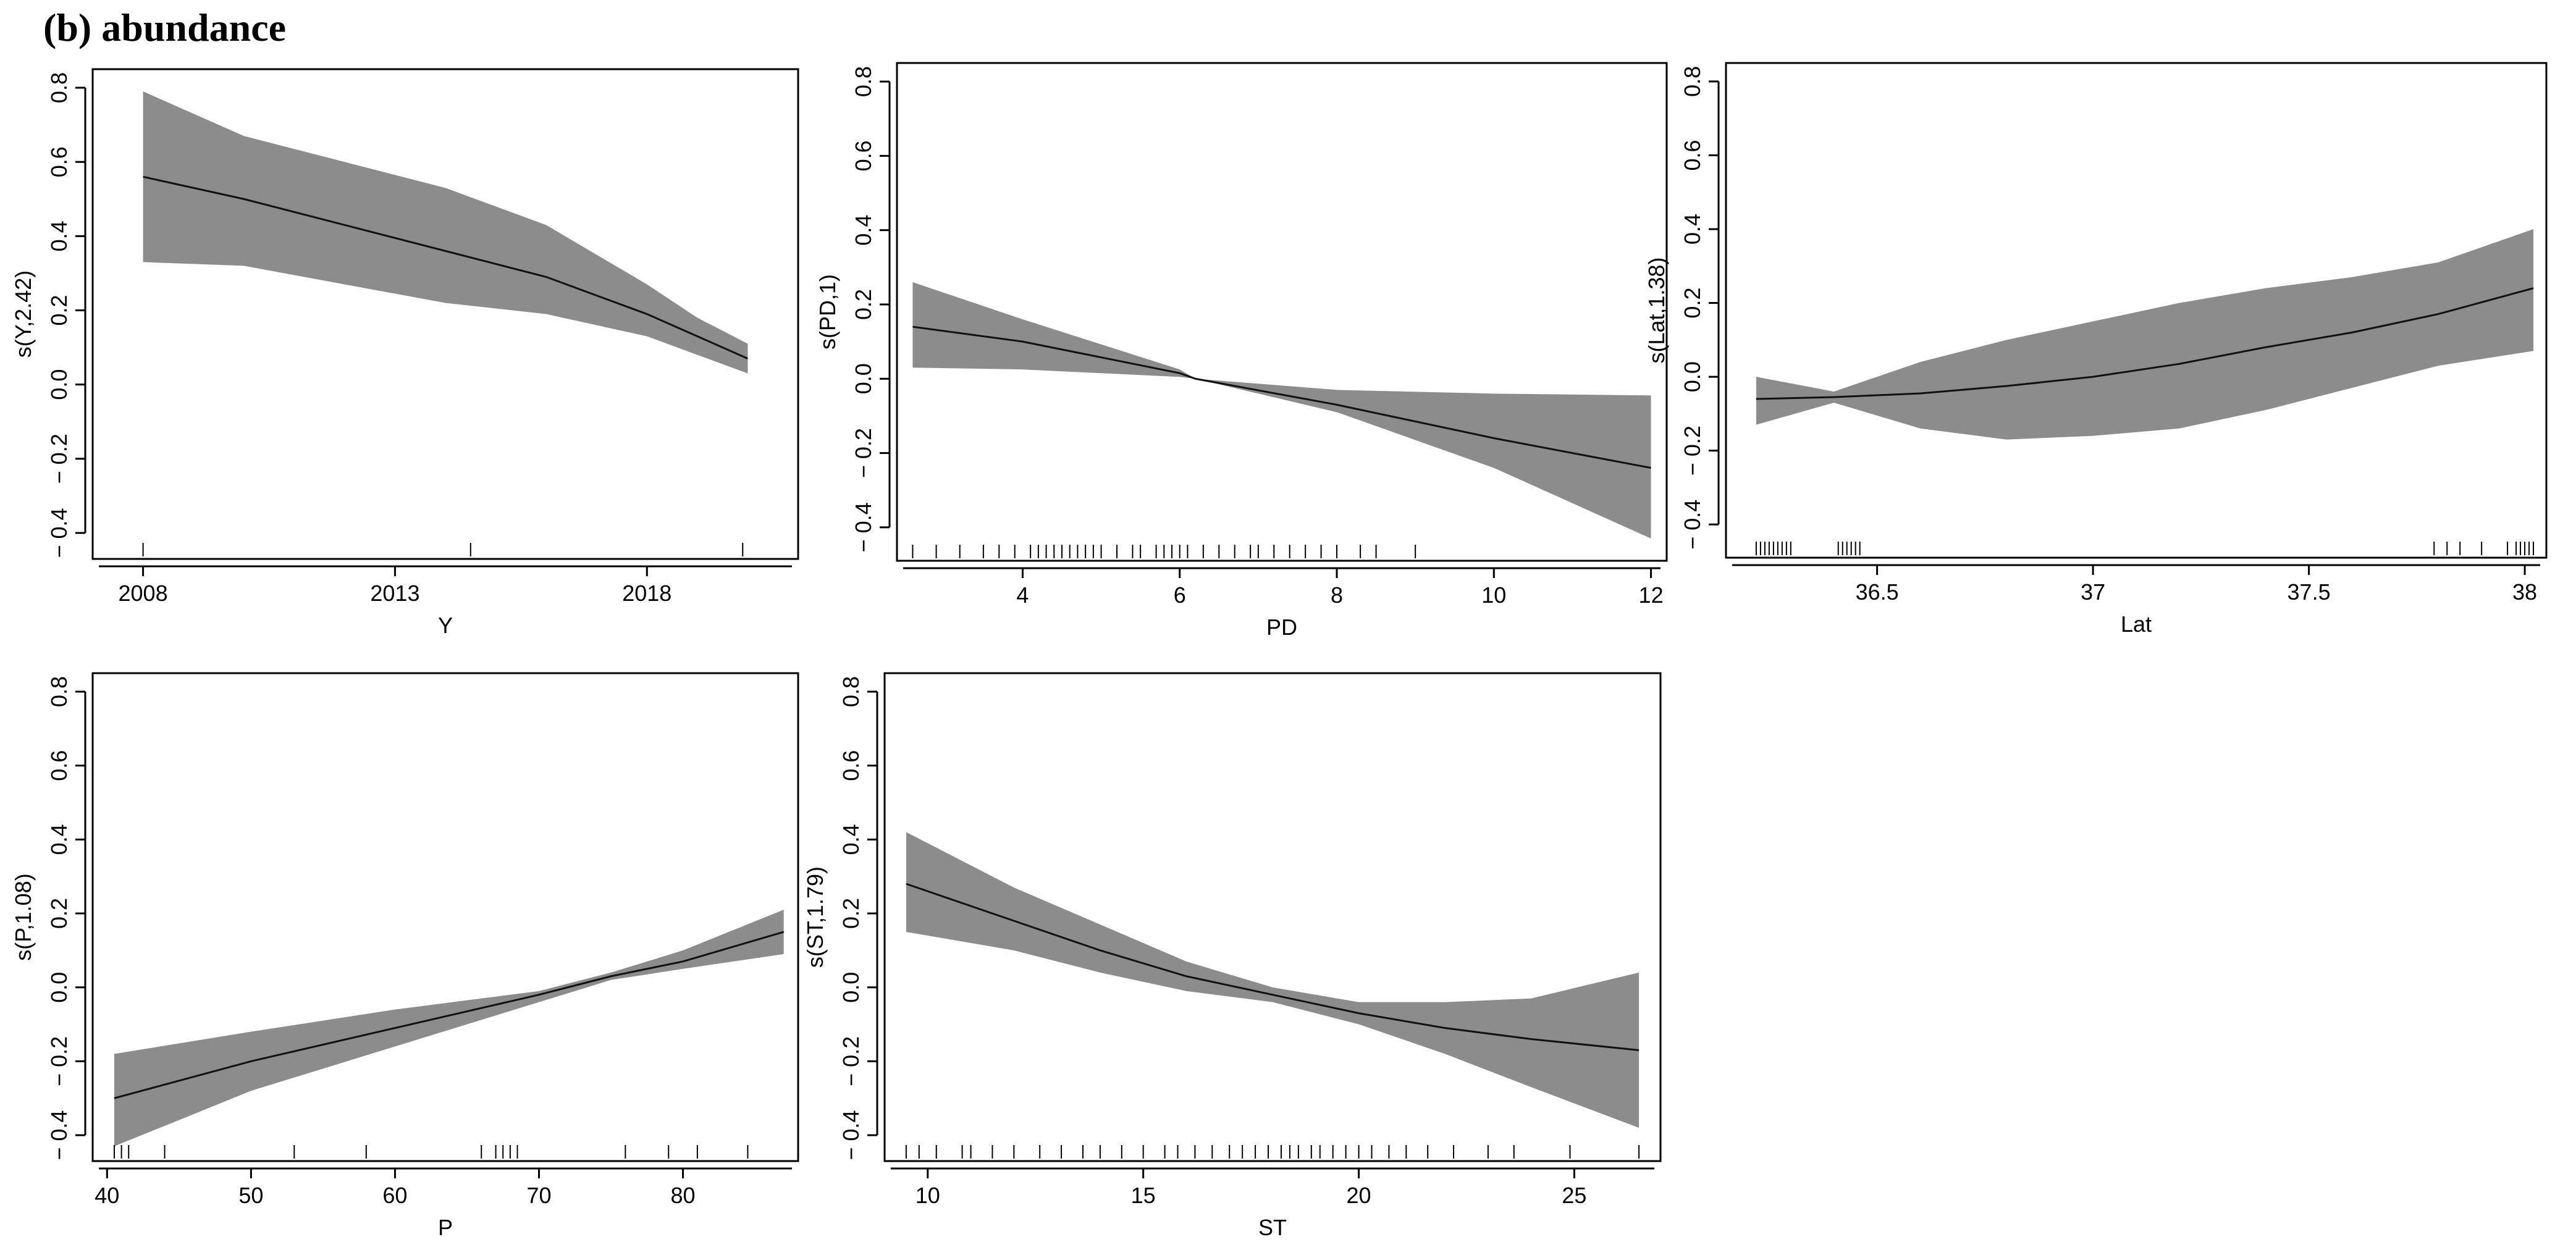 The width and height of the screenshot is (2576, 1250). I want to click on y-axis-title: s(ST,1.79), so click(815, 917).